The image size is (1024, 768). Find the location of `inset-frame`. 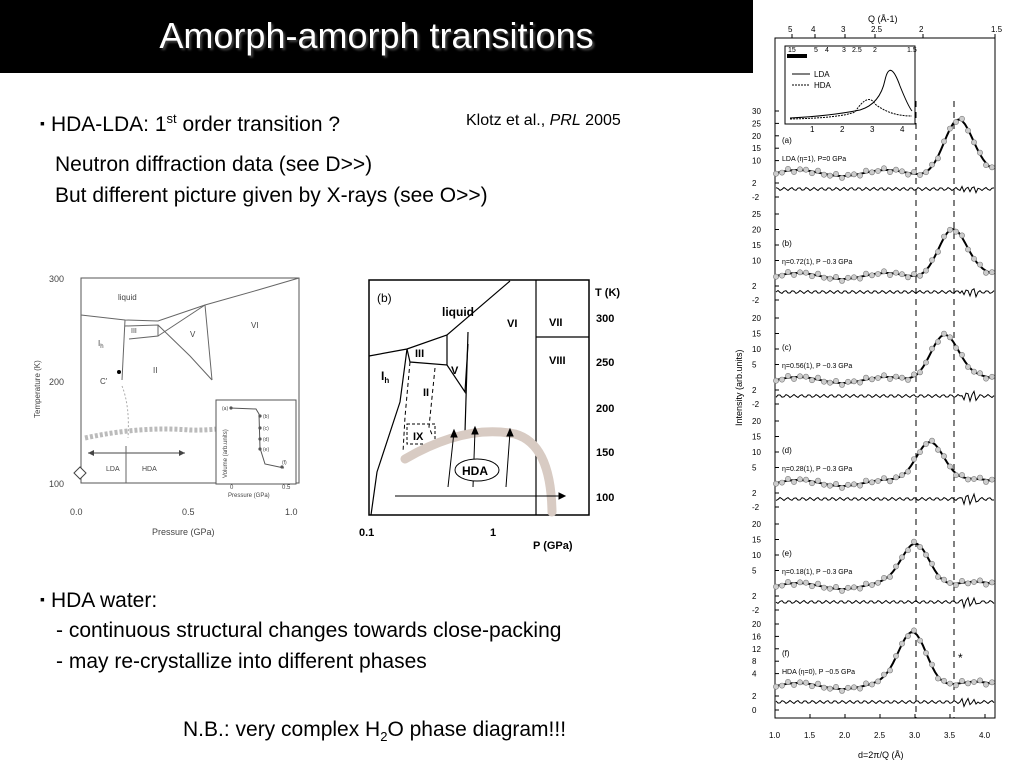

inset-frame is located at coordinates (850, 85).